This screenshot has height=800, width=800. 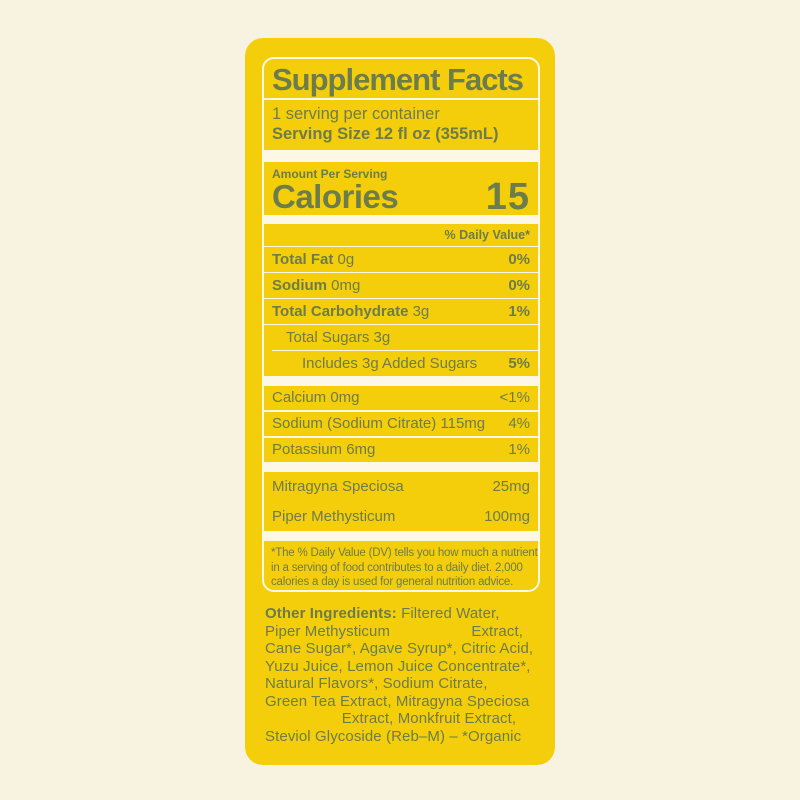 I want to click on other-ingredients-line: Natural Flavors*, Sodium Citrate,, so click(x=376, y=683).